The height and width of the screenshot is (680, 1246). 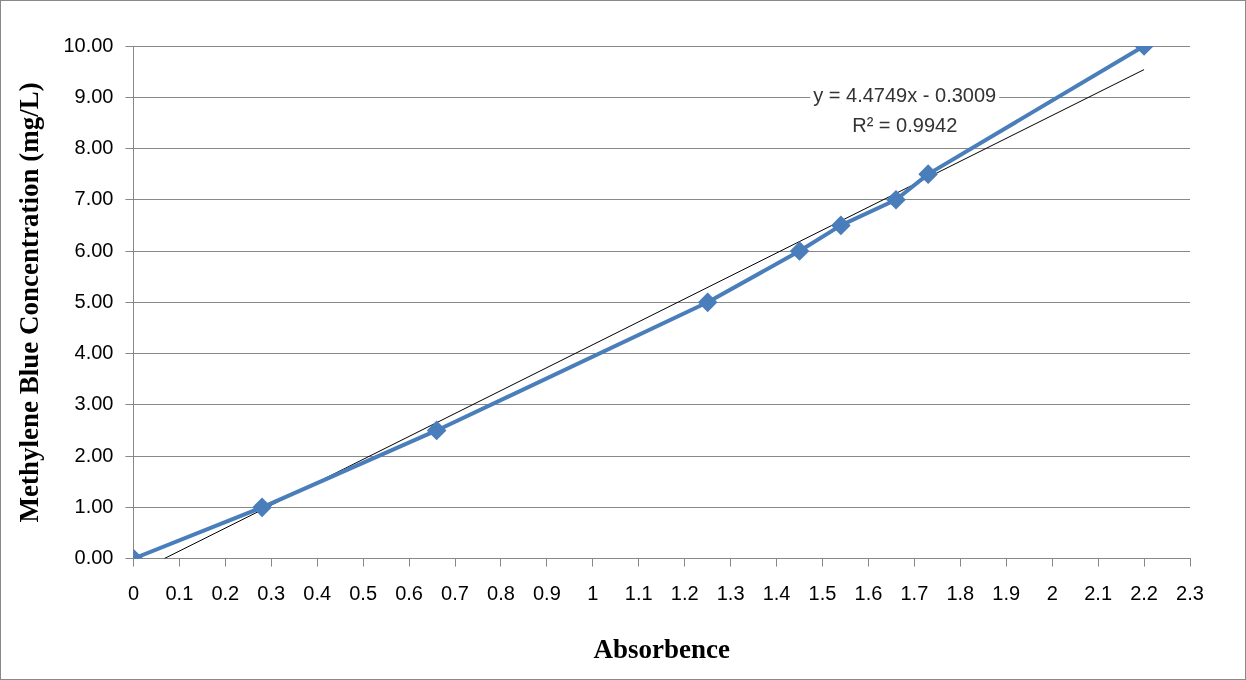 What do you see at coordinates (1052, 593) in the screenshot?
I see `x-tick-label: 2` at bounding box center [1052, 593].